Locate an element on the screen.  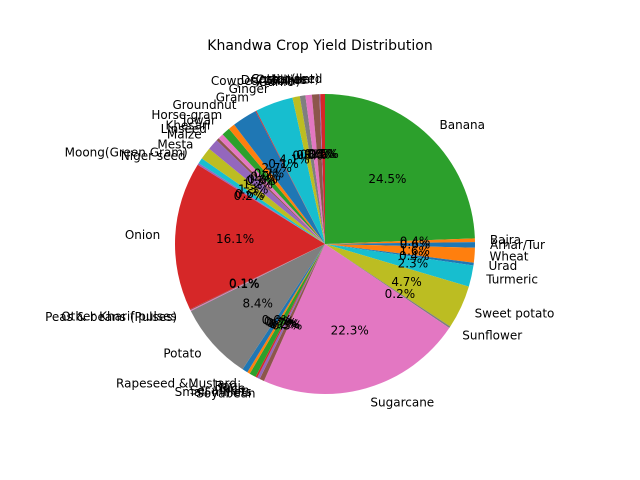
pie-slice-niger-seed is located at coordinates (261, 203).